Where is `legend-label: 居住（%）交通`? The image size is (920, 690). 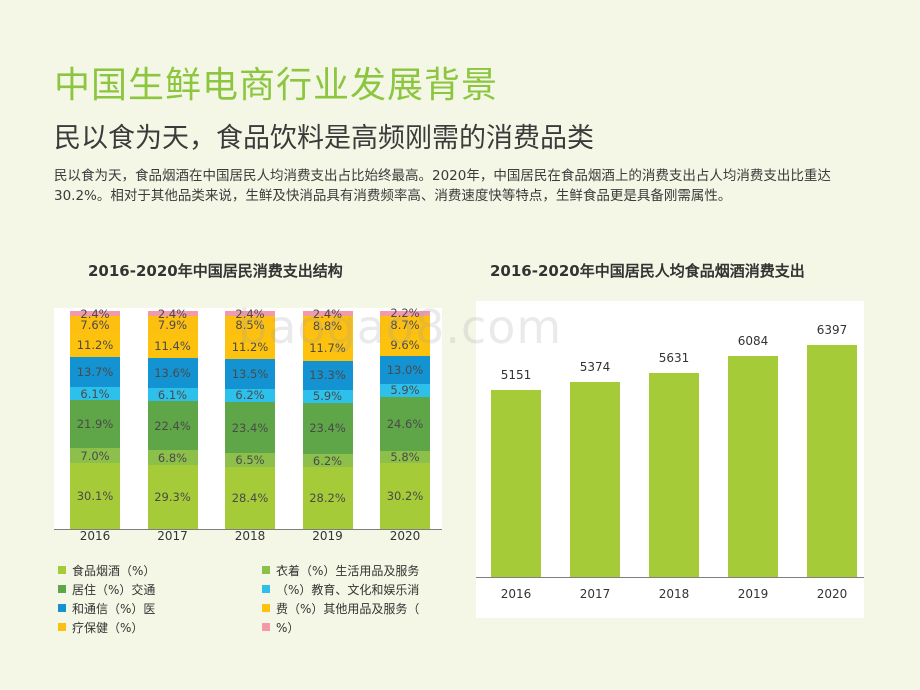
legend-label: 居住（%）交通 is located at coordinates (114, 589).